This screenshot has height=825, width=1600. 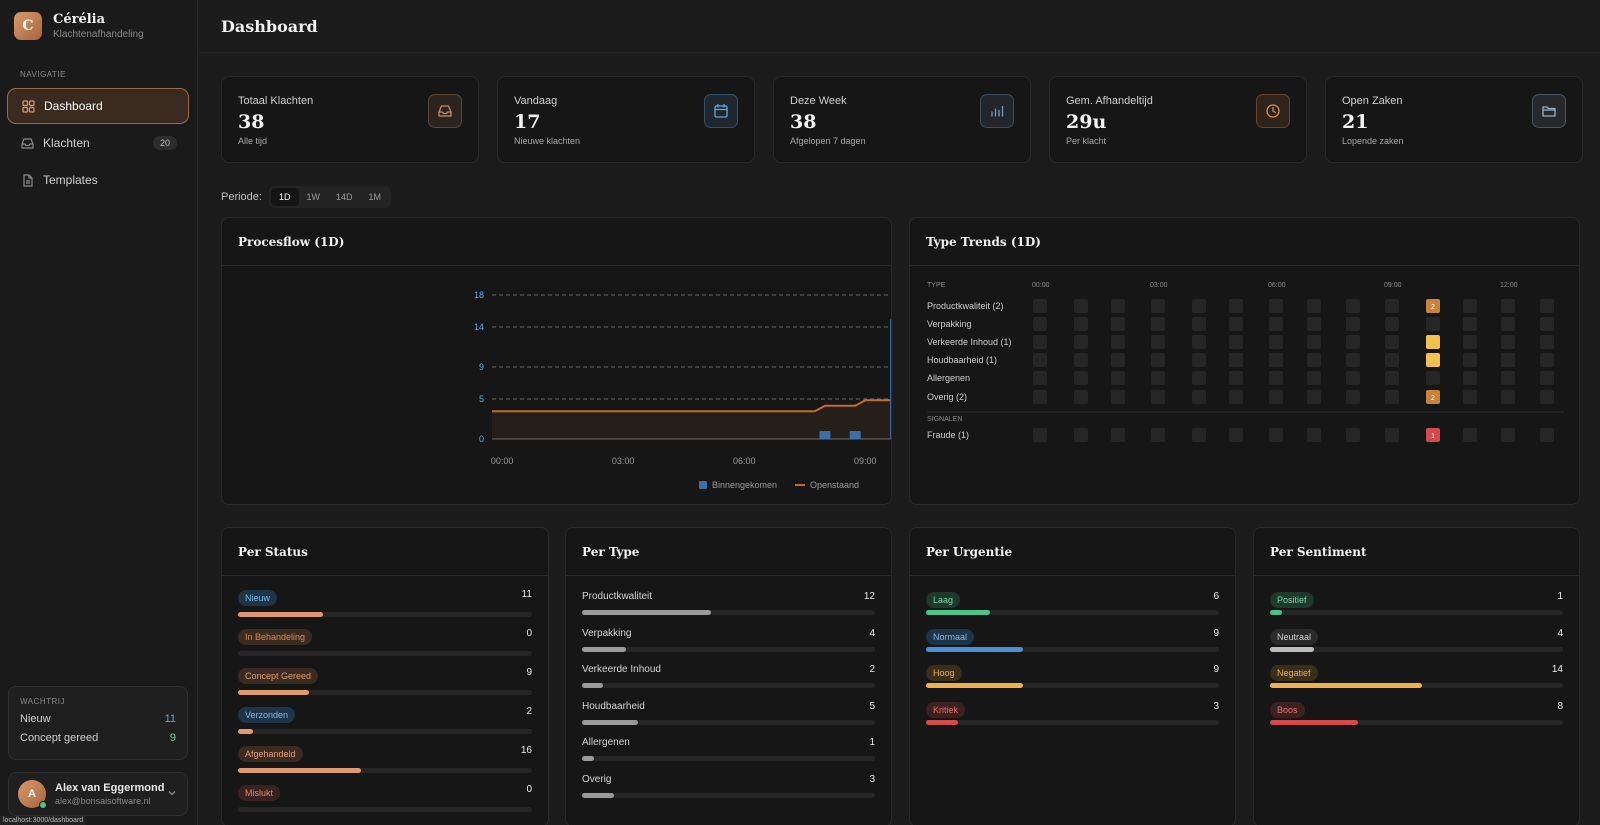 I want to click on list-item: Neutraal 4, so click(x=1416, y=646).